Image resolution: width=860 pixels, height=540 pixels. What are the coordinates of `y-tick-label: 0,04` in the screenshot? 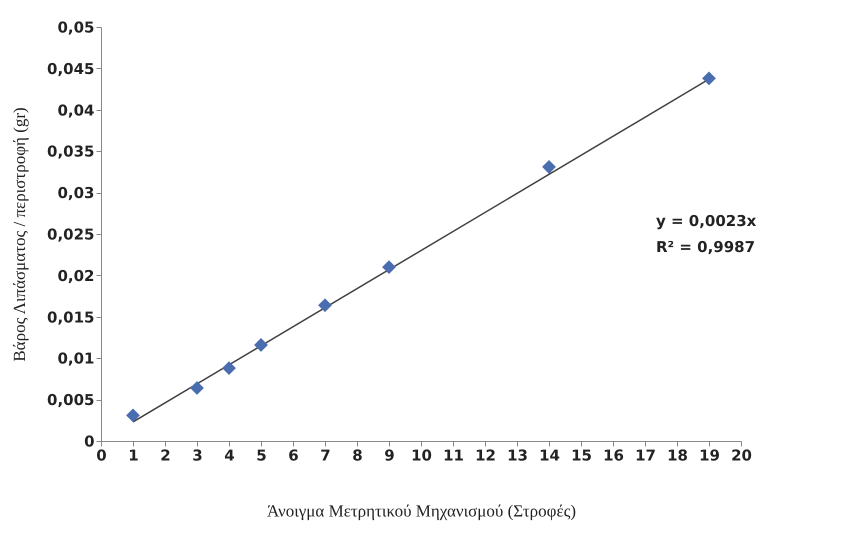 It's located at (75, 110).